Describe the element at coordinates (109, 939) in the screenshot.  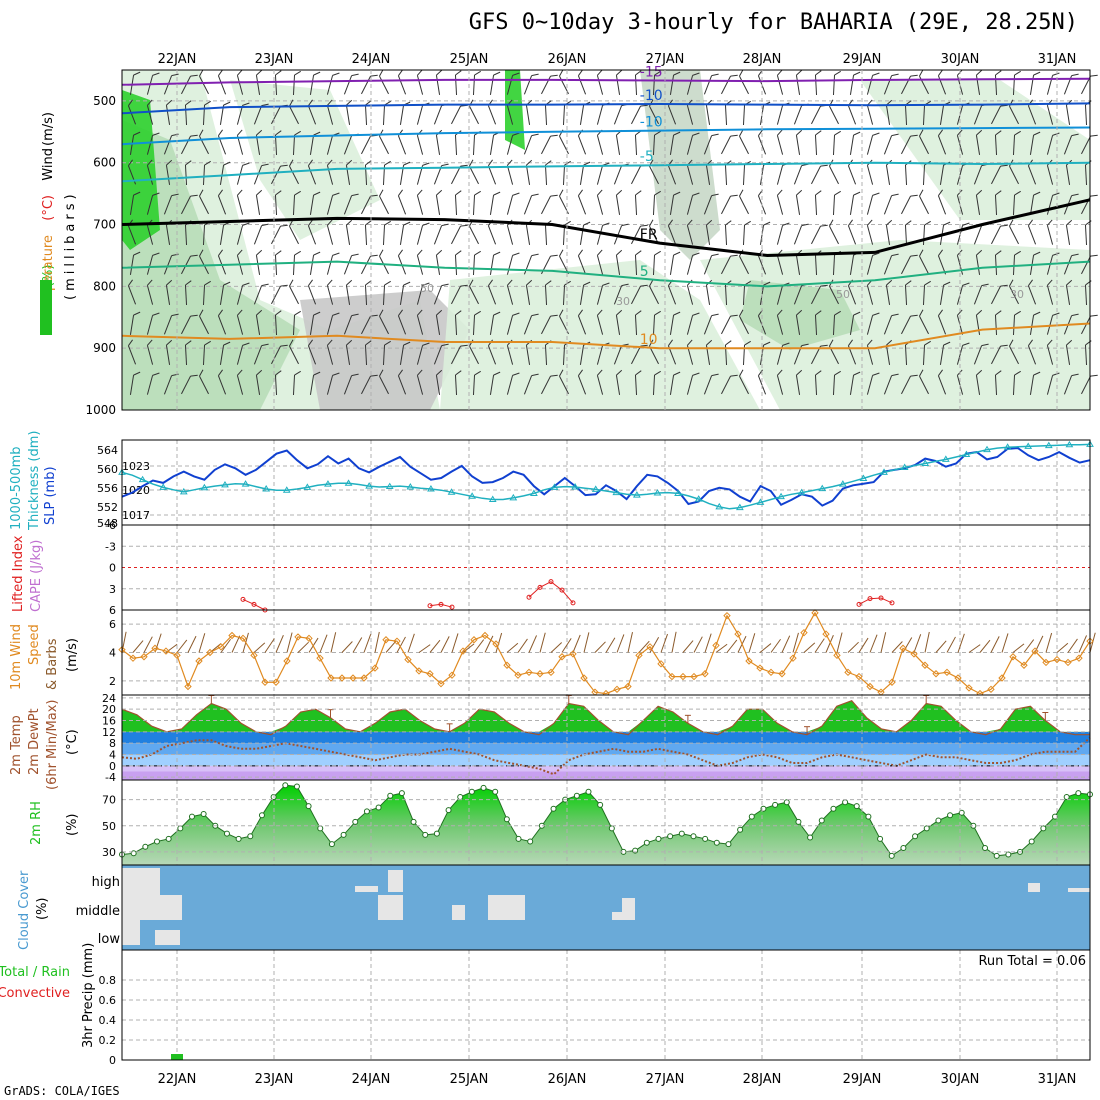
I see `cloud-layer-low: low` at that location.